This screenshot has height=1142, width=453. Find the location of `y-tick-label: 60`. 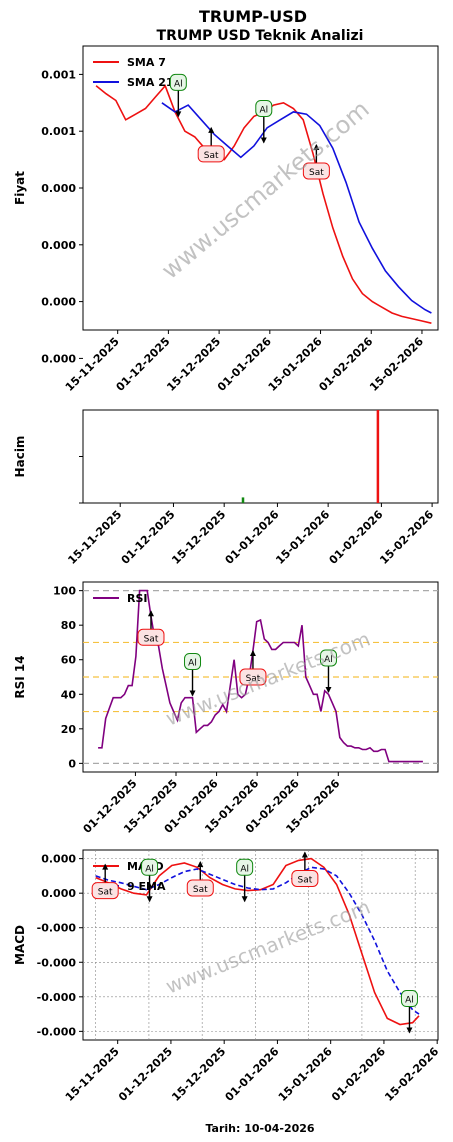

y-tick-label: 60 is located at coordinates (69, 660).